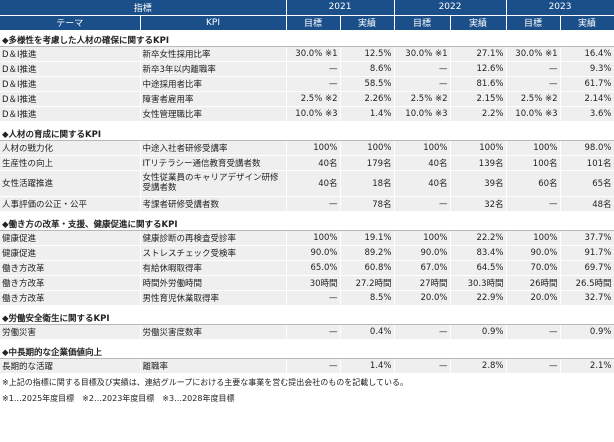 The image size is (614, 442). What do you see at coordinates (478, 268) in the screenshot?
I see `actual-value-cell: 64.5%` at bounding box center [478, 268].